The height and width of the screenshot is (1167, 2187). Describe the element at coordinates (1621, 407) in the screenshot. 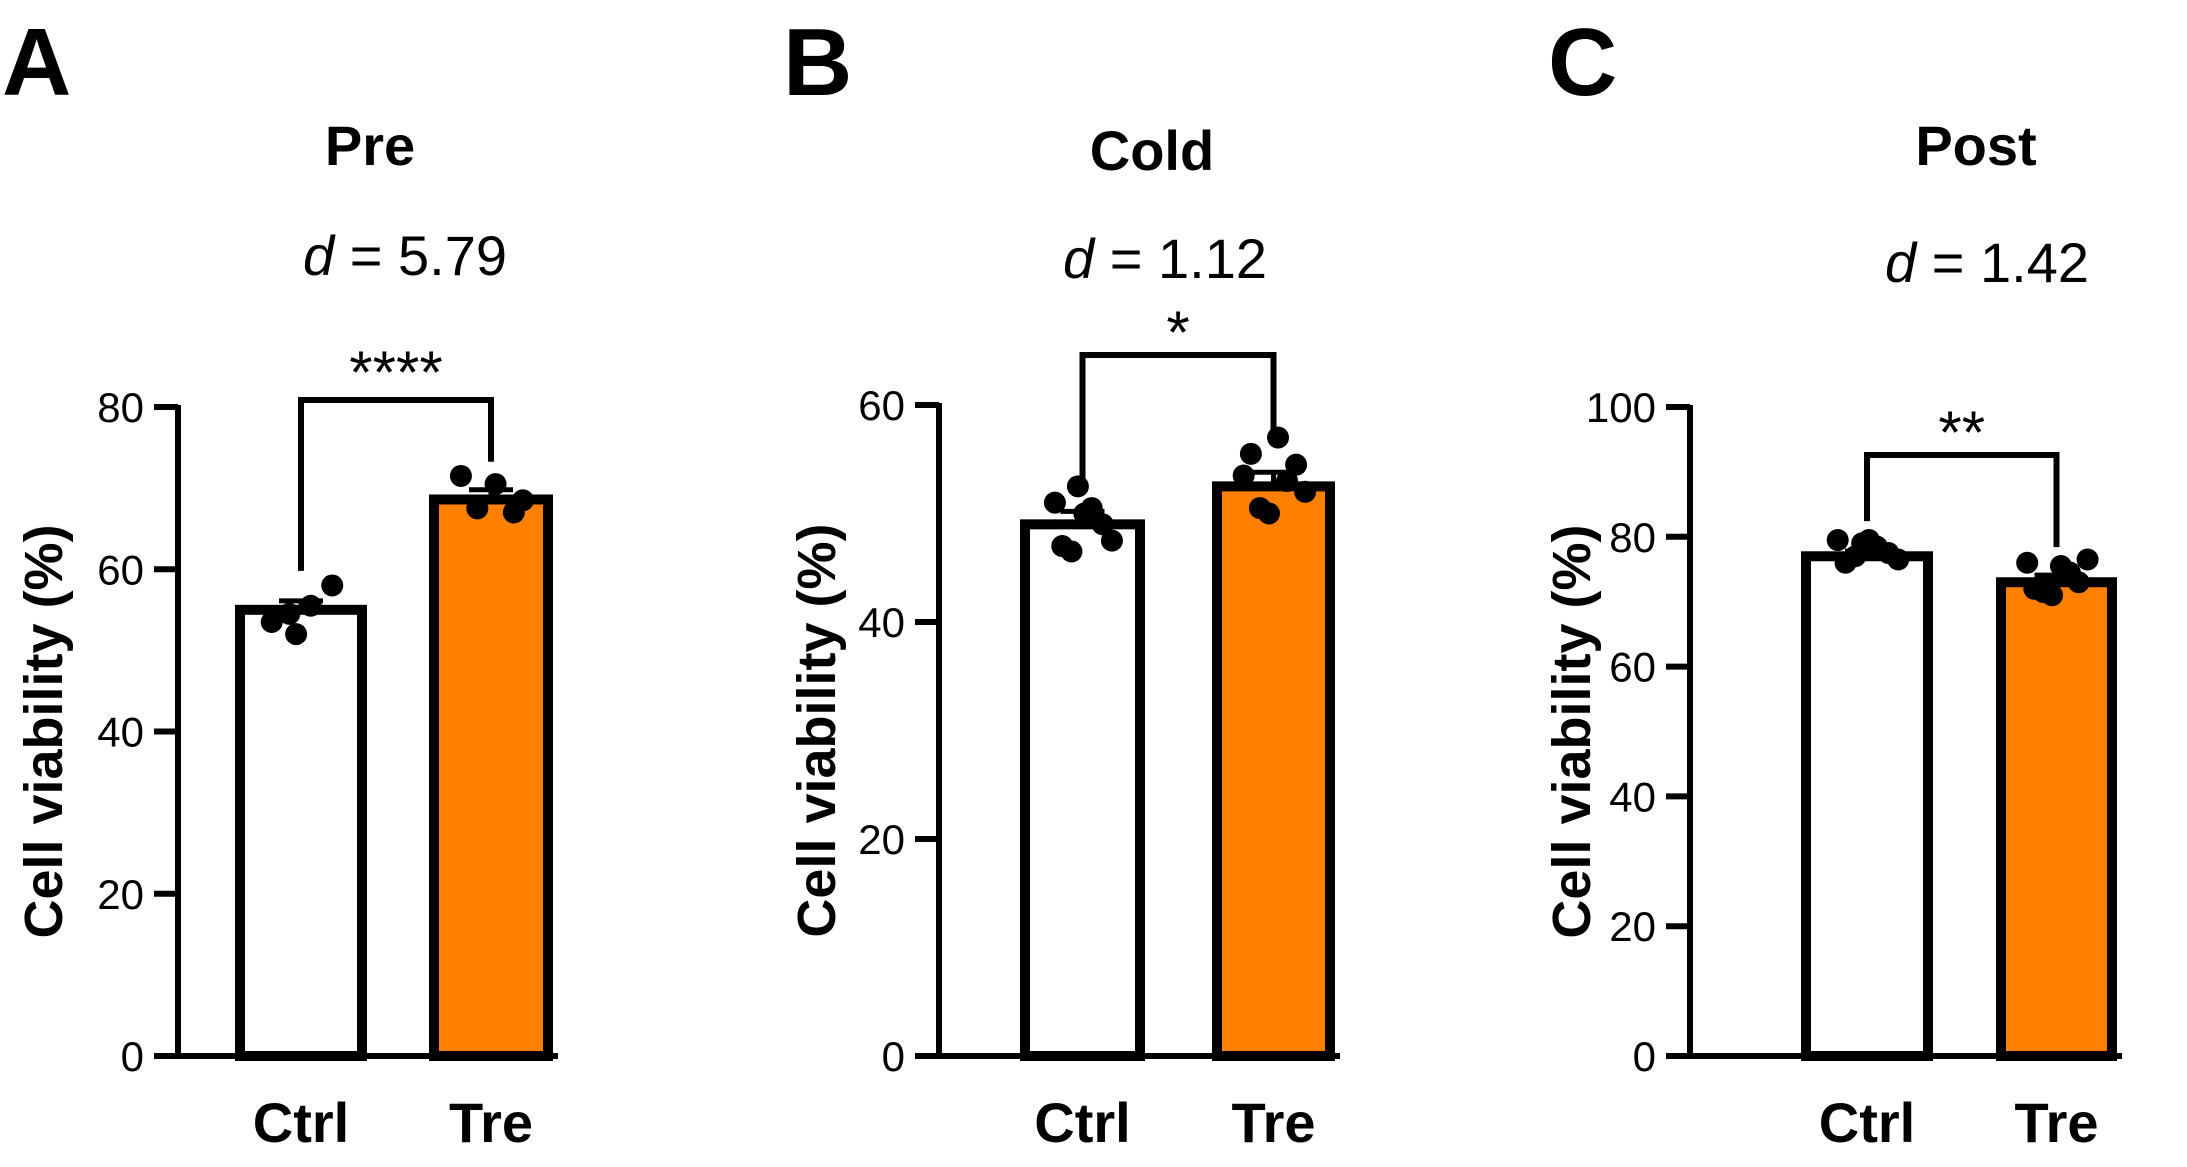

I see `y-tick-label: 100` at that location.